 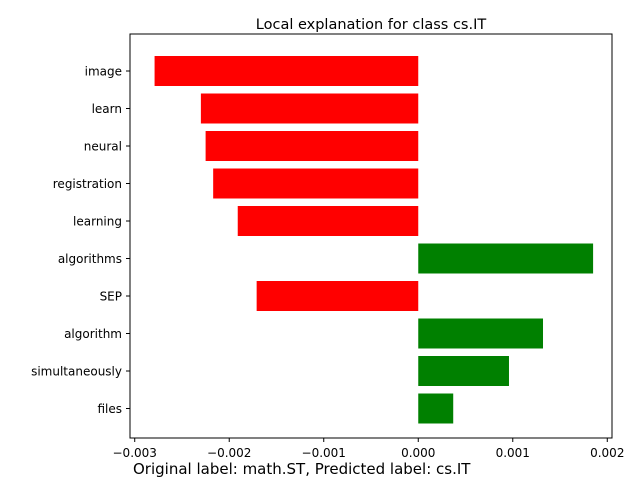 What do you see at coordinates (229, 453) in the screenshot?
I see `x-tick-label: −0.002` at bounding box center [229, 453].